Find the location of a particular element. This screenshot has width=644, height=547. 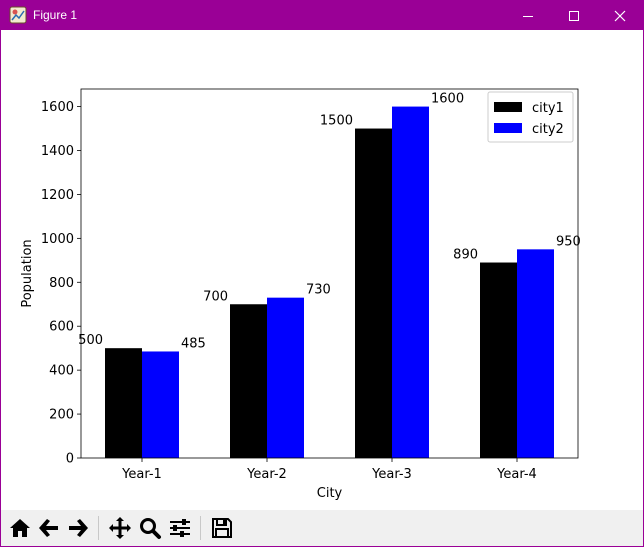

configure-subplots-icon is located at coordinates (180, 528).